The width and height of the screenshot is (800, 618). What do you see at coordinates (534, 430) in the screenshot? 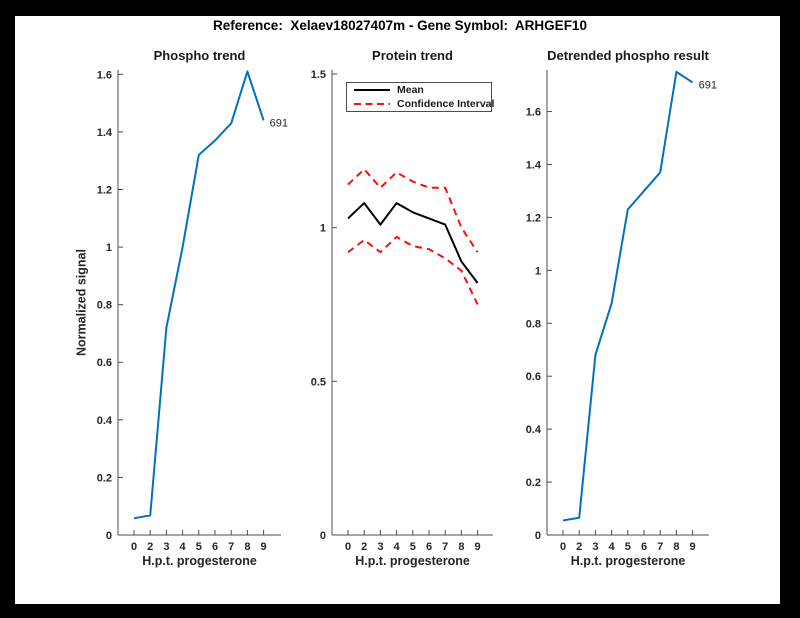
I see `subplot3-ytick-label: 0.4` at bounding box center [534, 430].